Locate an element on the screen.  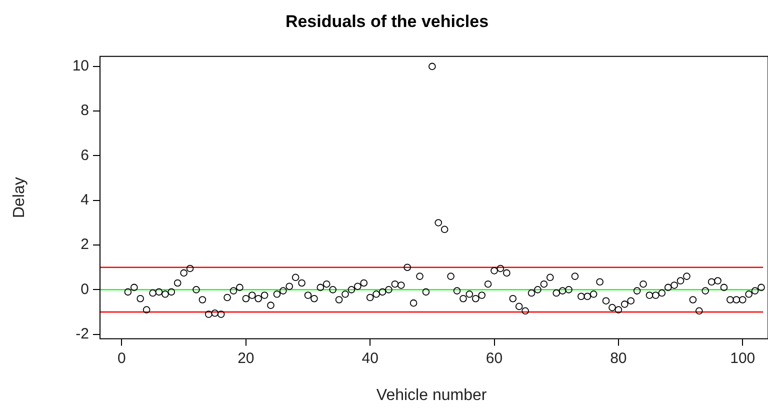
y-tick-label: 0 is located at coordinates (84, 289).